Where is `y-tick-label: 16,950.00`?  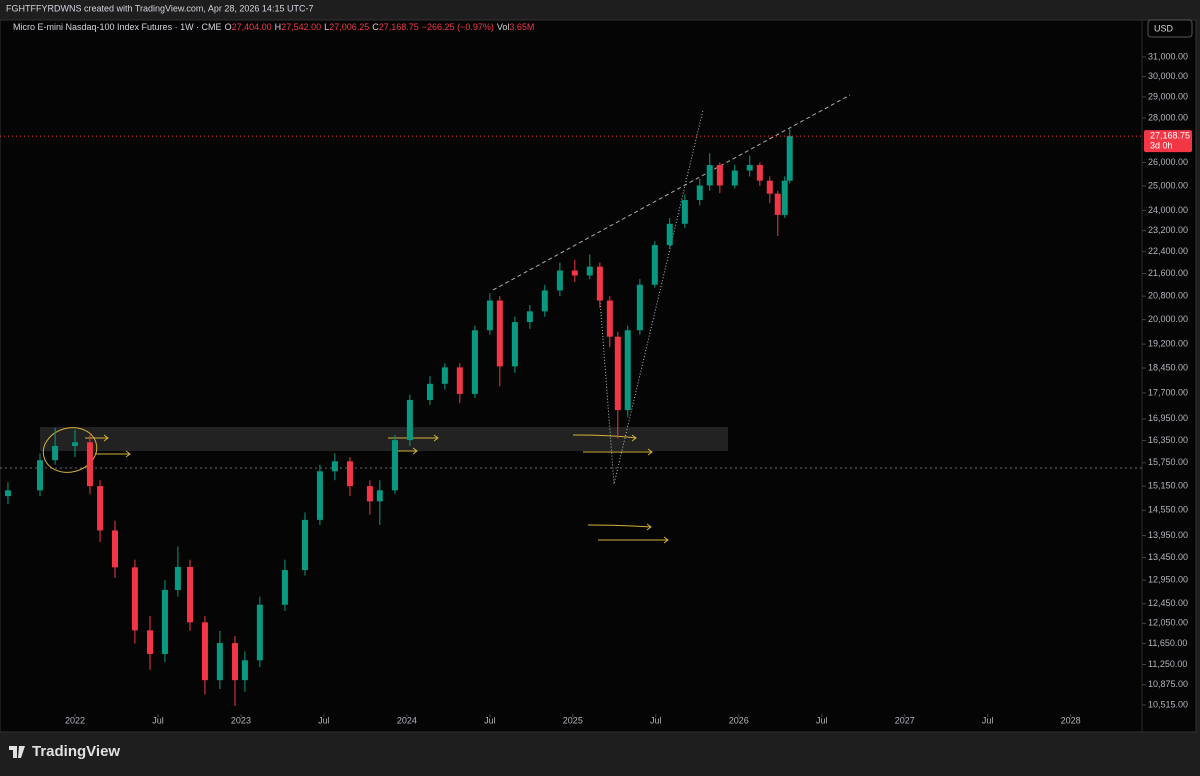
y-tick-label: 16,950.00 is located at coordinates (1168, 418).